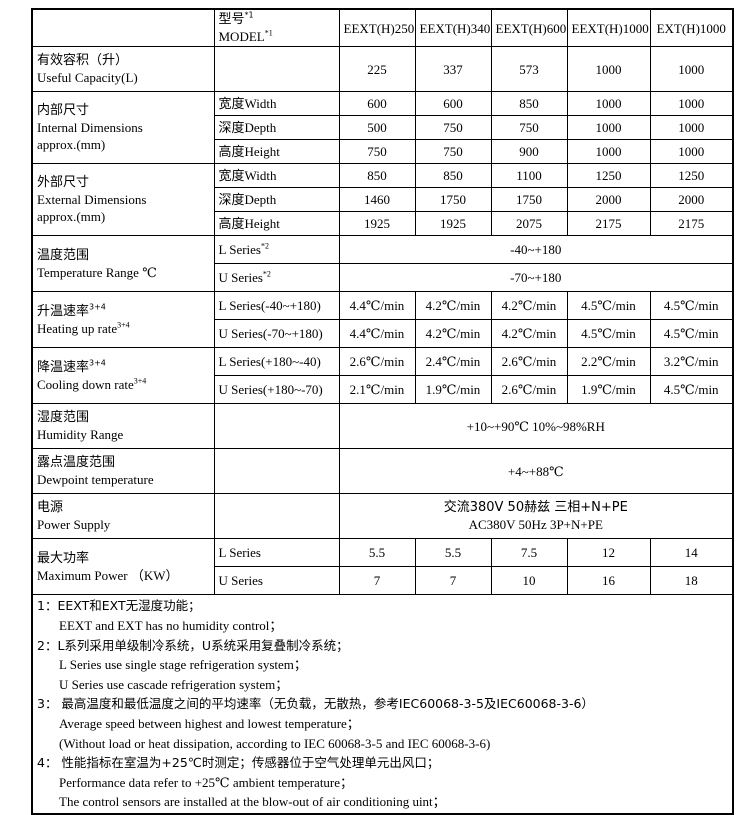 The width and height of the screenshot is (752, 815). Describe the element at coordinates (63, 255) in the screenshot. I see `label-temperature-range-cn: 温度范围` at that location.